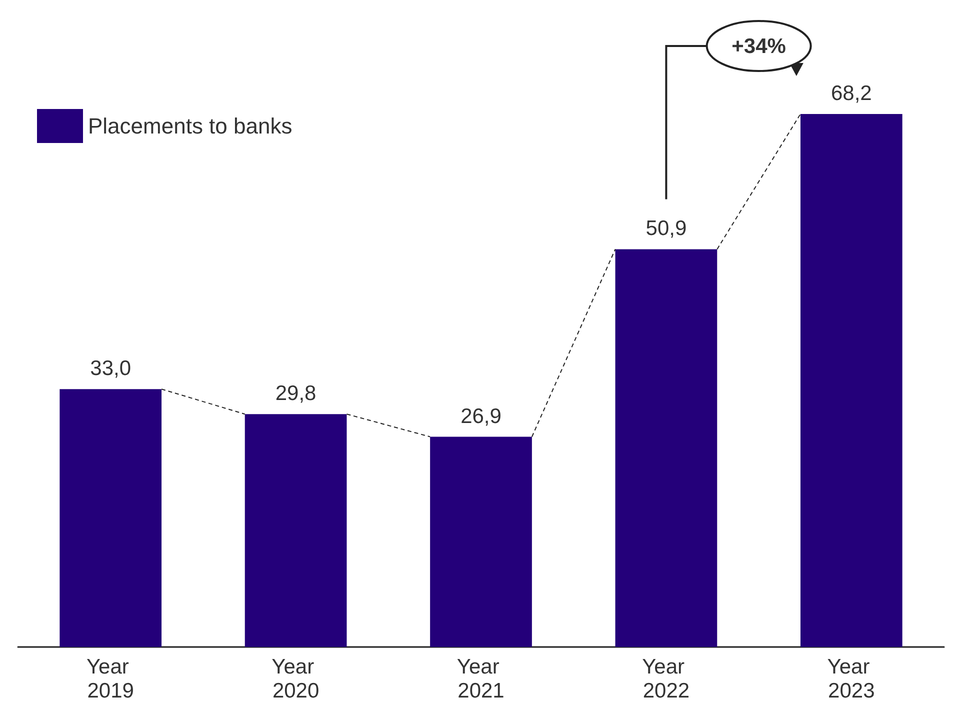  Describe the element at coordinates (190, 126) in the screenshot. I see `legend-label: Placements to banks` at that location.